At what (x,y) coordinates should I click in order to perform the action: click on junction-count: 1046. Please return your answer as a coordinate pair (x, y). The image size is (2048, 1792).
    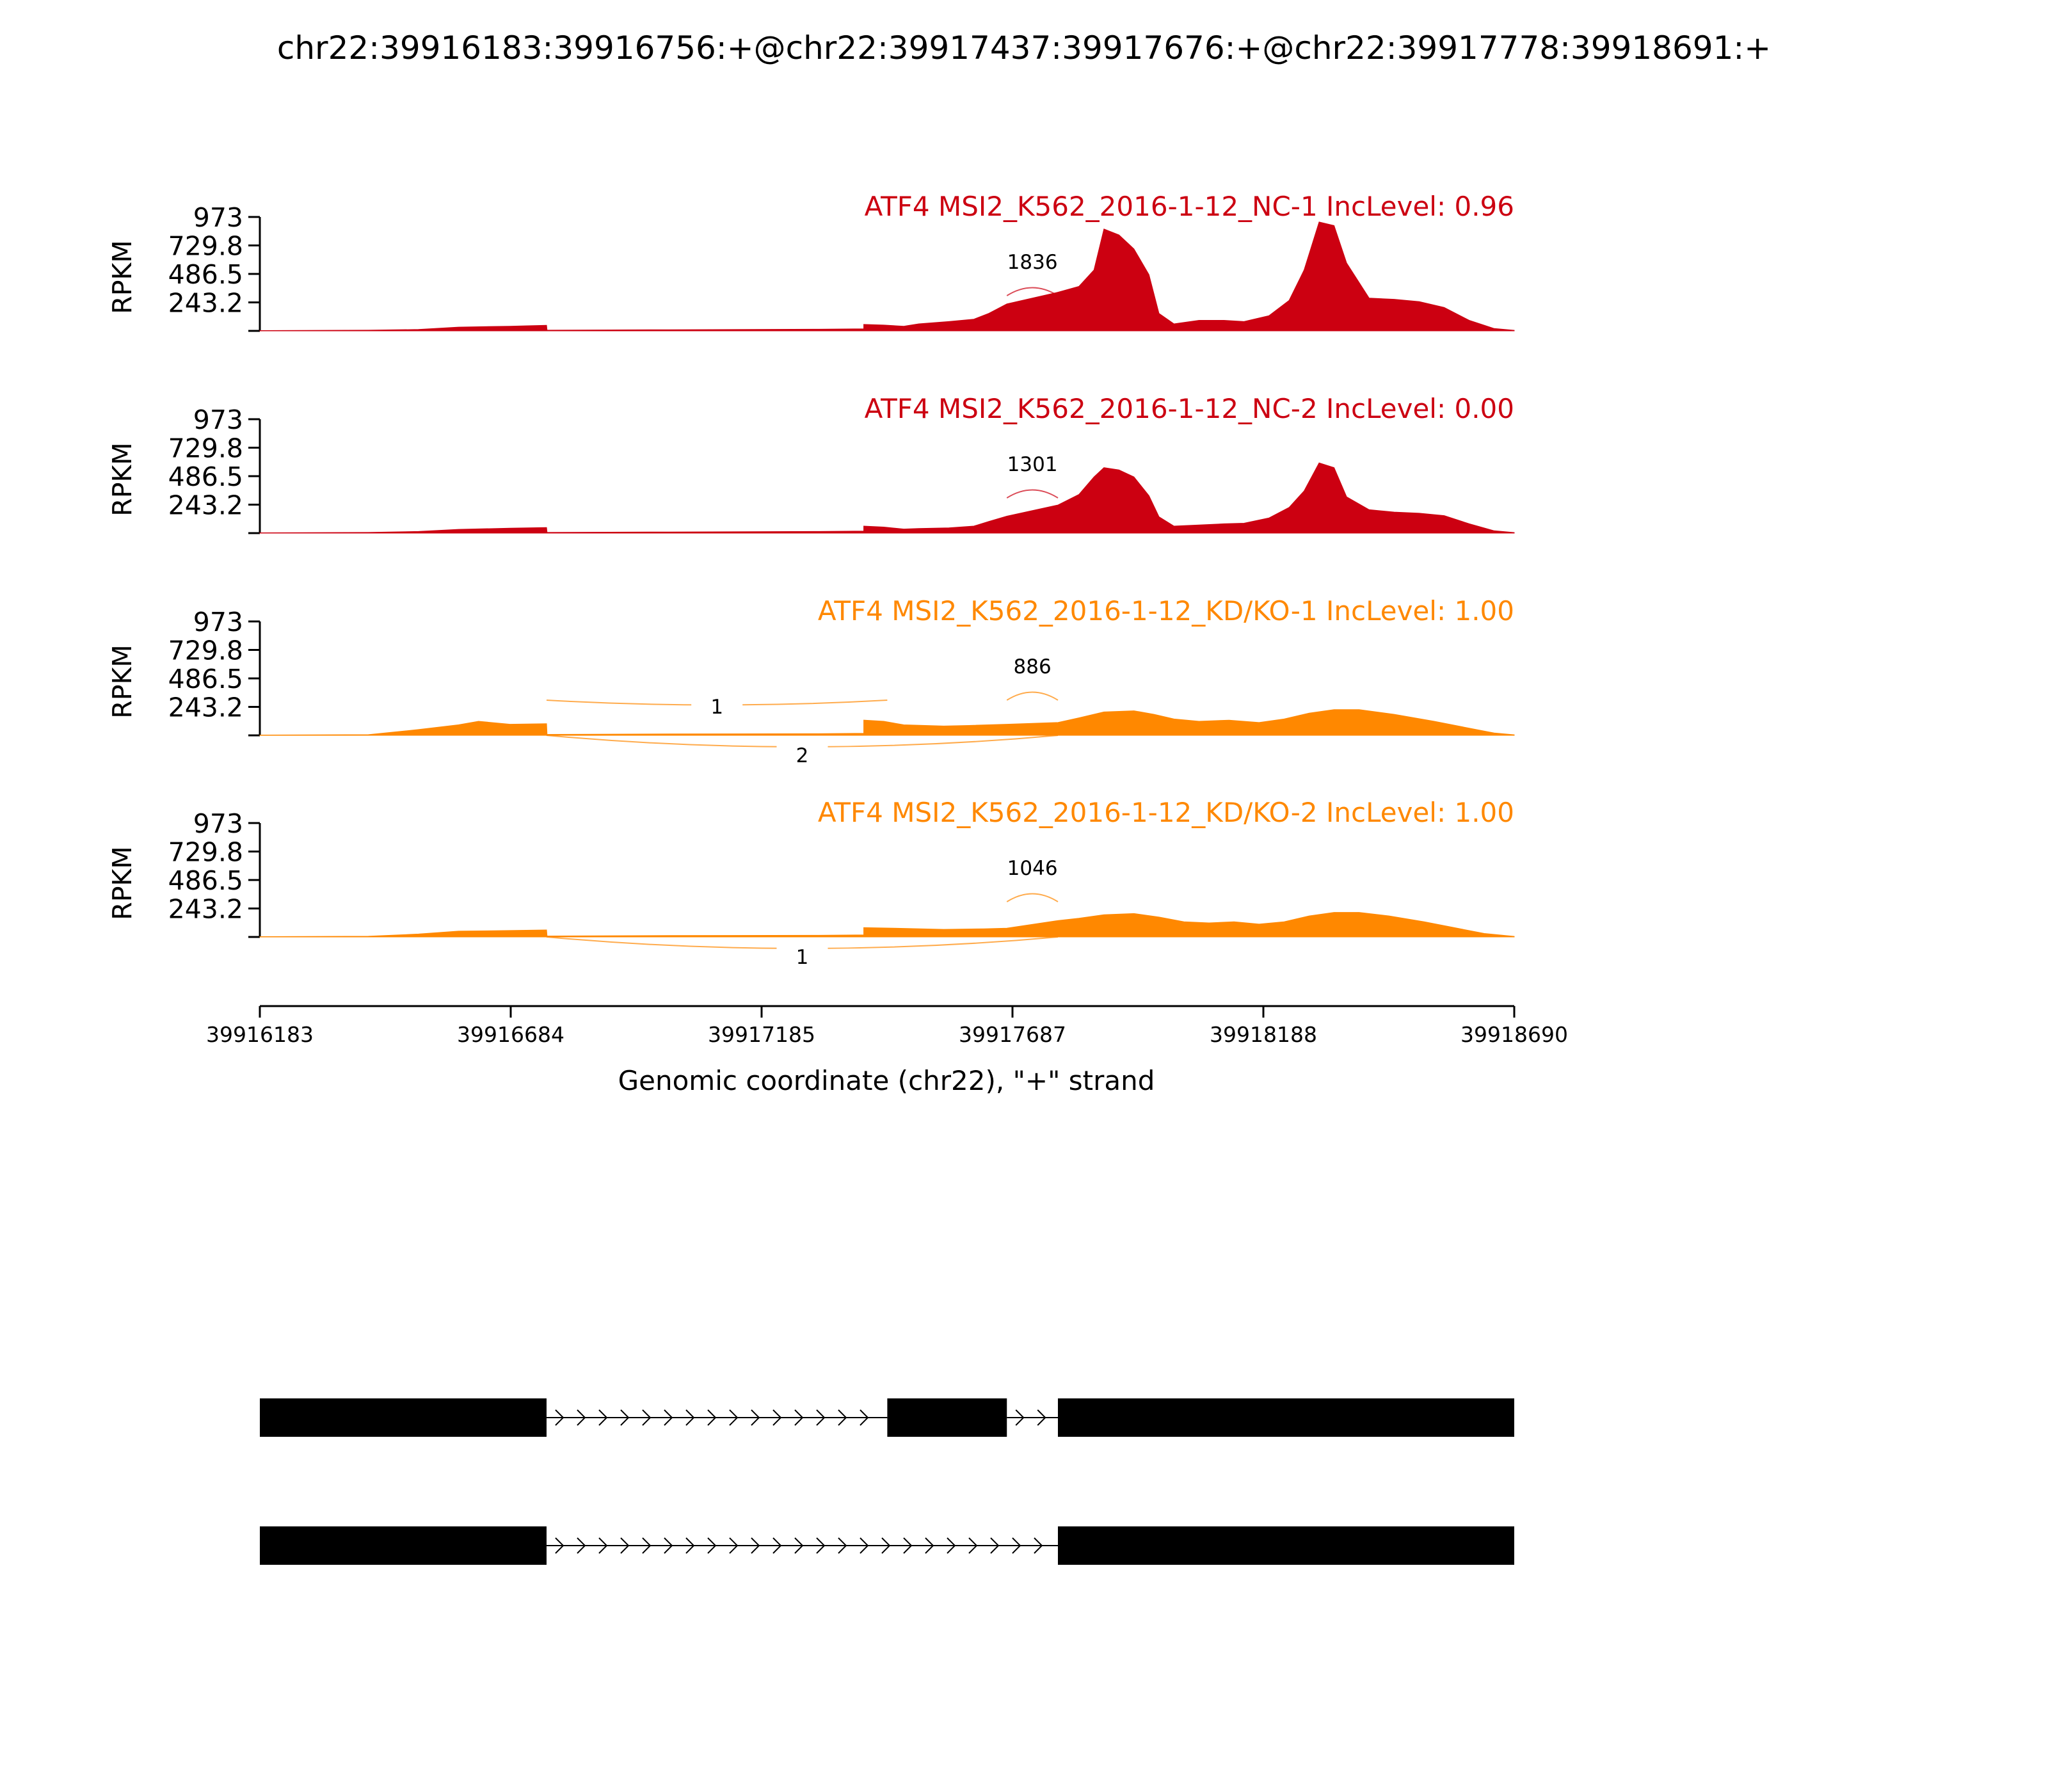
    Looking at the image, I should click on (1032, 868).